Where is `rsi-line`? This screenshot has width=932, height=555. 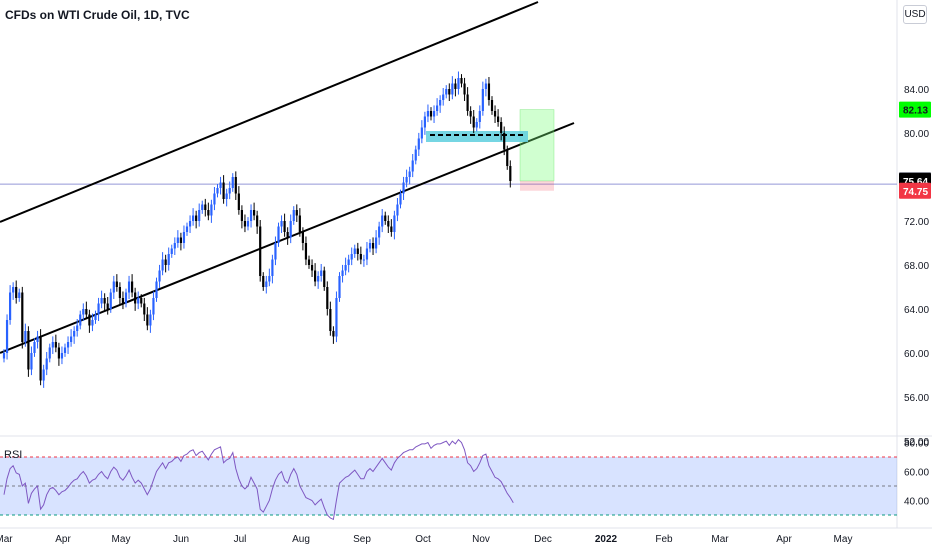 rsi-line is located at coordinates (258, 479).